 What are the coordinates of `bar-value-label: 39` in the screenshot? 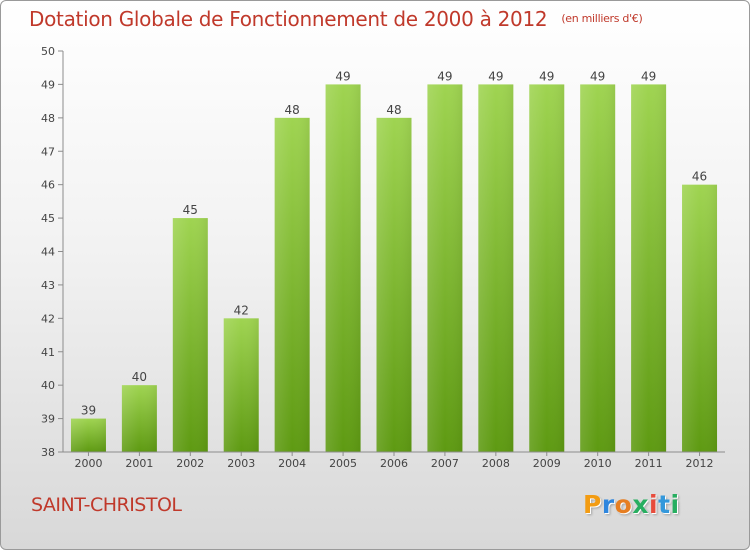 It's located at (88, 411).